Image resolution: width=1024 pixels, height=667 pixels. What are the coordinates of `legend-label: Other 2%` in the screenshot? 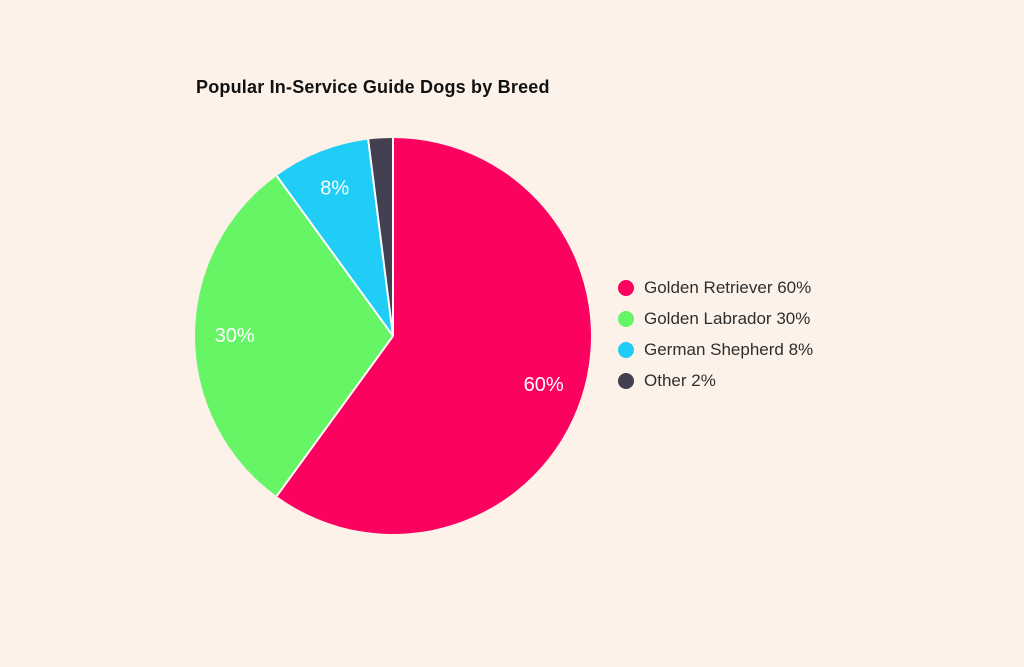 It's located at (680, 380).